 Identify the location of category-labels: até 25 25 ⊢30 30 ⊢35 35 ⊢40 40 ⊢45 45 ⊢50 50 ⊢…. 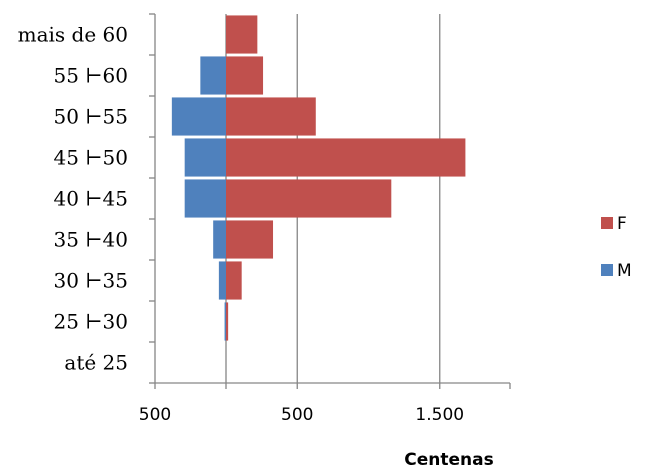
(73, 199).